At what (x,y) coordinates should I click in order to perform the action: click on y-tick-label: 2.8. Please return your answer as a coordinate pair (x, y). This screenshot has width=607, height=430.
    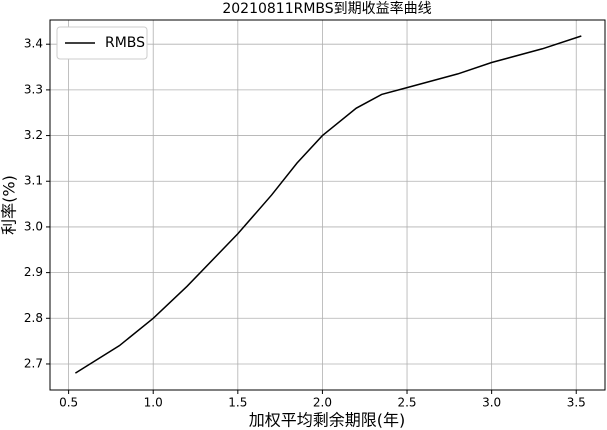
    Looking at the image, I should click on (33, 318).